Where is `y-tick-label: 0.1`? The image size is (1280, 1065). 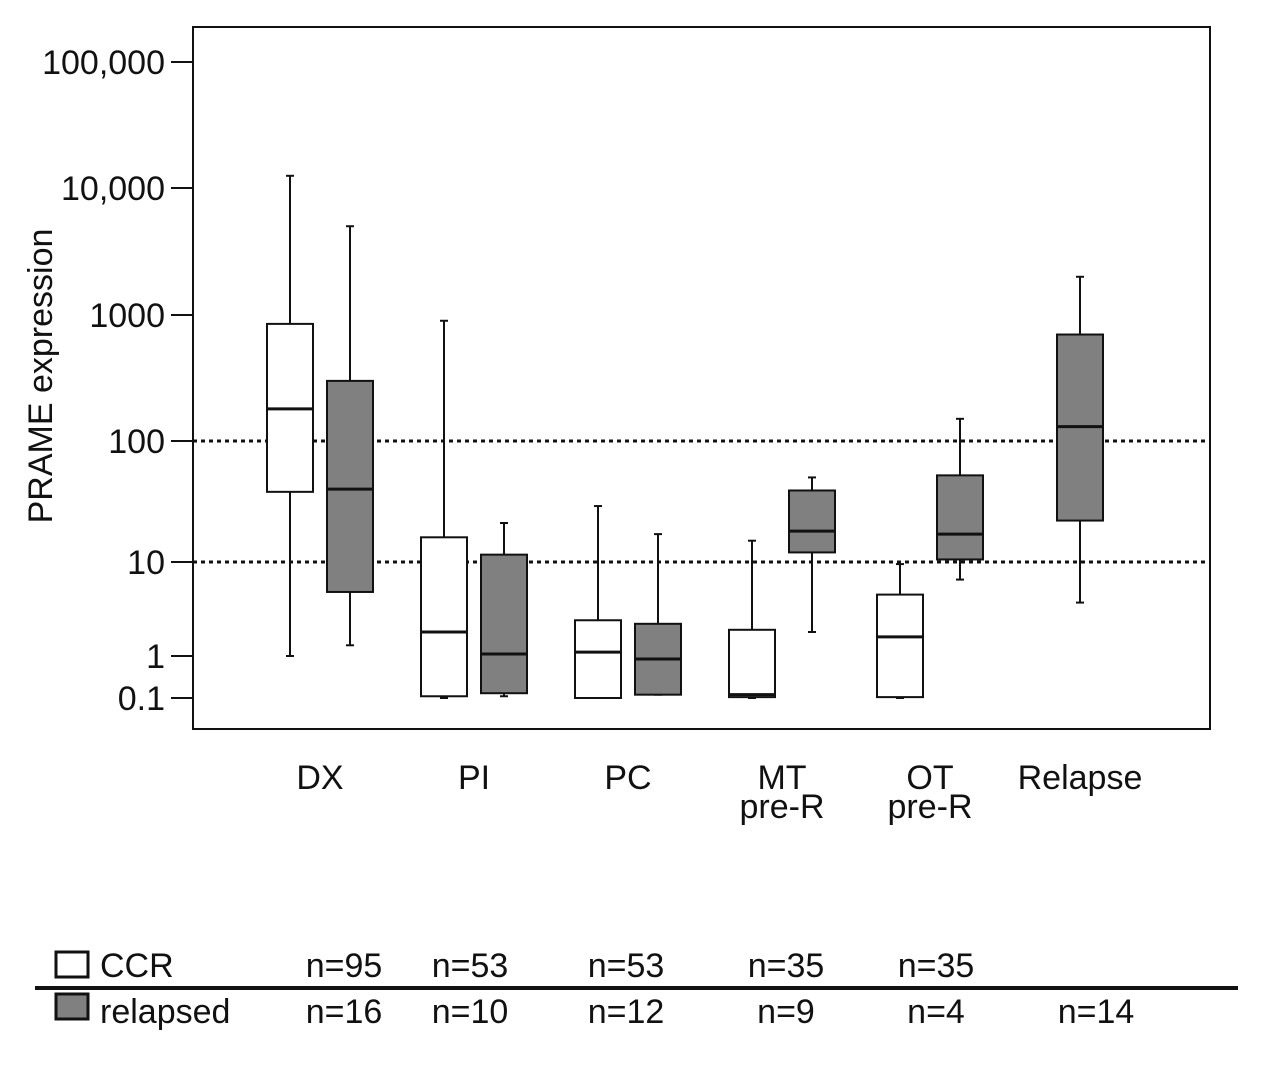 y-tick-label: 0.1 is located at coordinates (141, 699).